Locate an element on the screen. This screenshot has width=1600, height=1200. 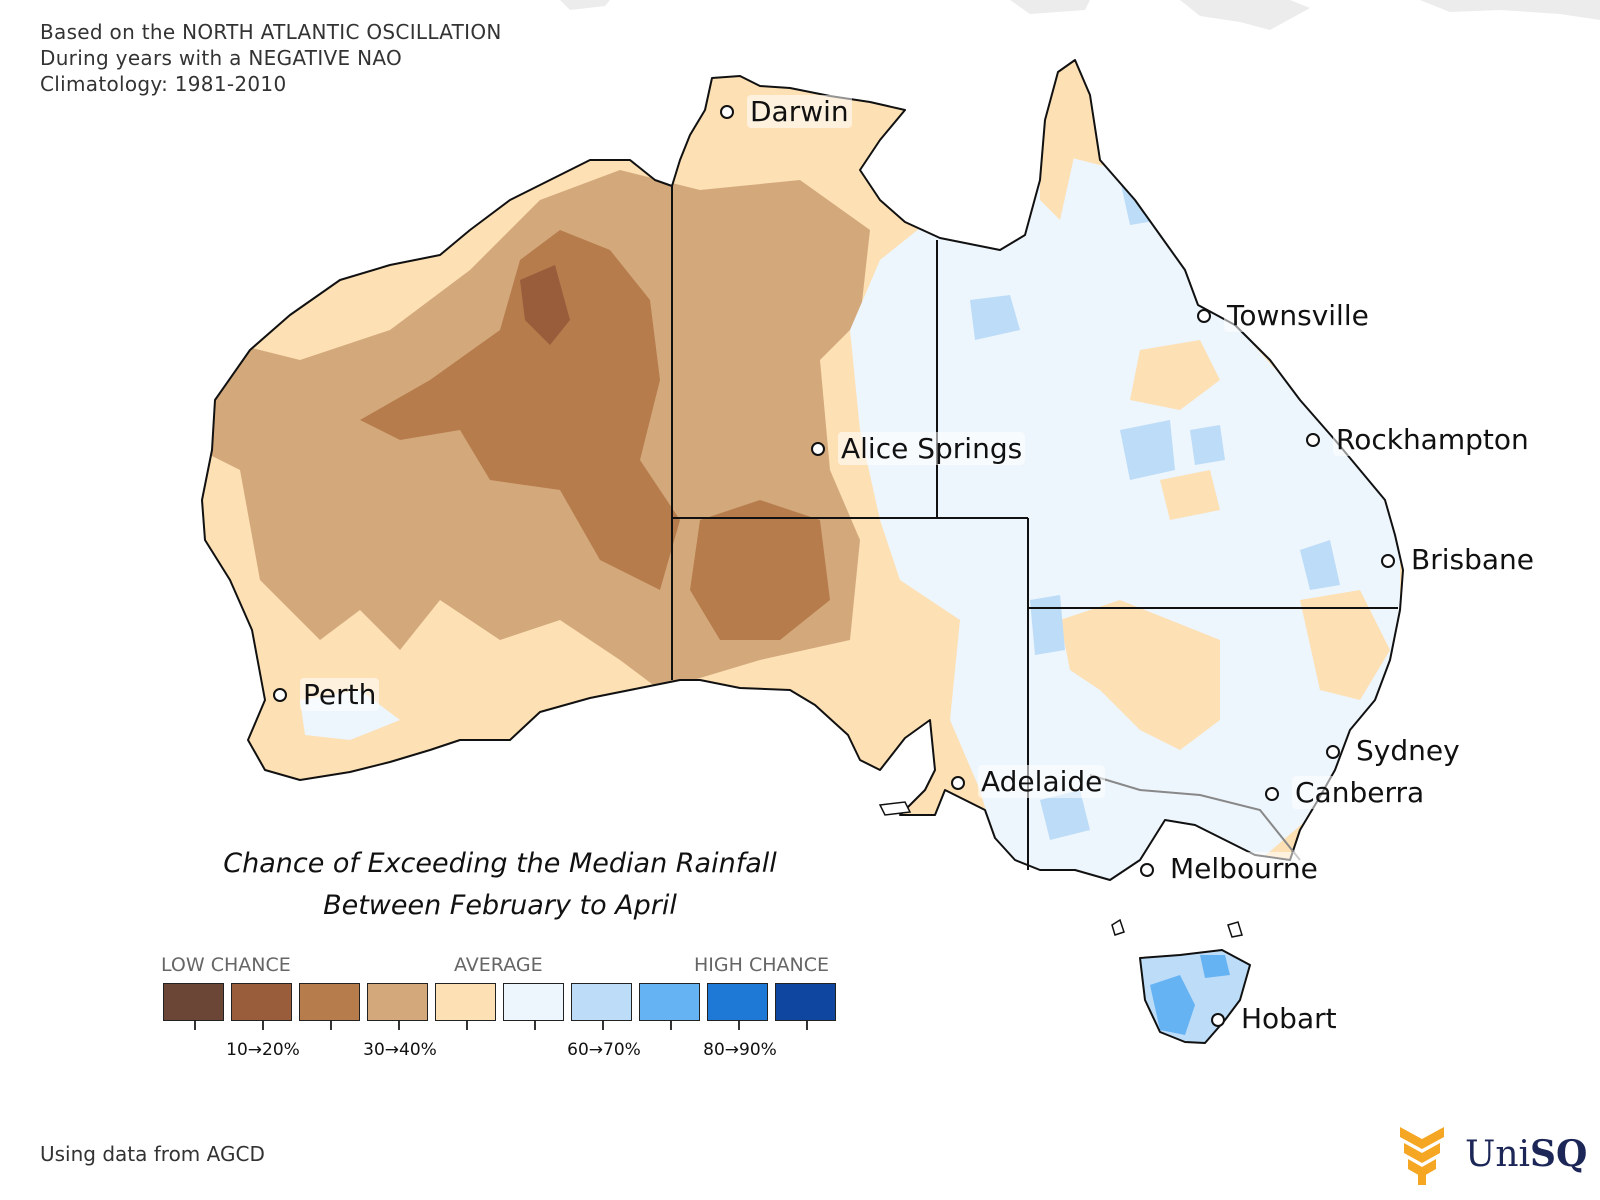
city-label-perth: Perth is located at coordinates (340, 694).